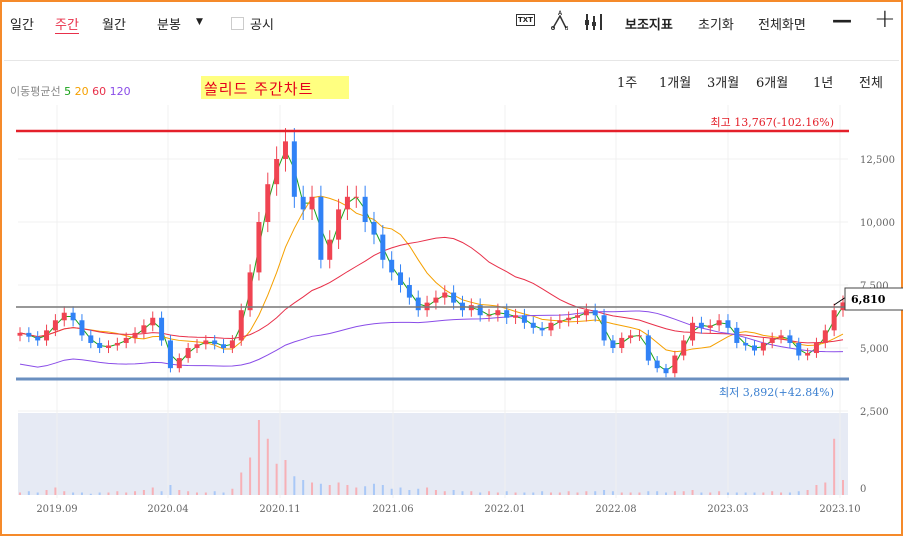 Image resolution: width=903 pixels, height=536 pixels. What do you see at coordinates (675, 83) in the screenshot?
I see `range-1m: 1개월` at bounding box center [675, 83].